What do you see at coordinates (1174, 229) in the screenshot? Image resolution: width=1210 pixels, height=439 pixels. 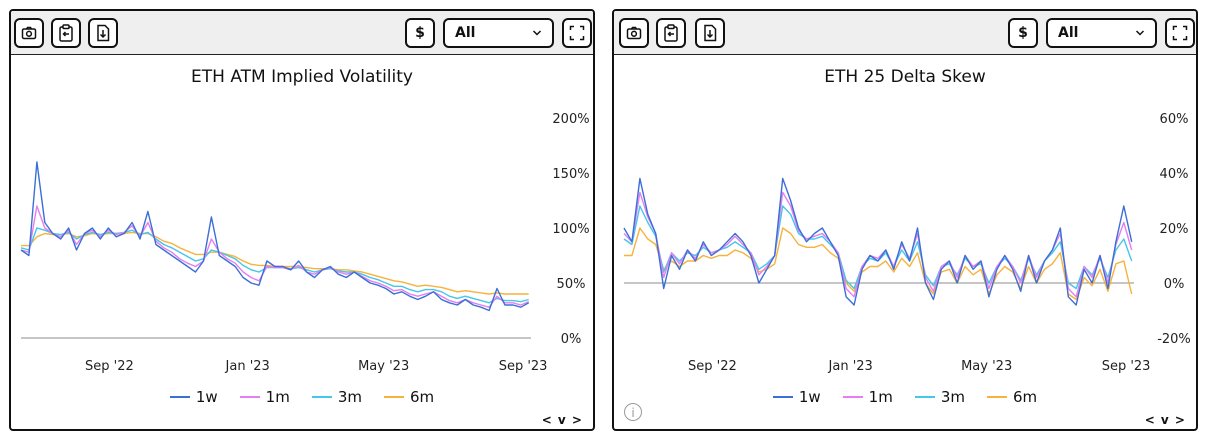 I see `y-tick-label: 20%` at bounding box center [1174, 229].